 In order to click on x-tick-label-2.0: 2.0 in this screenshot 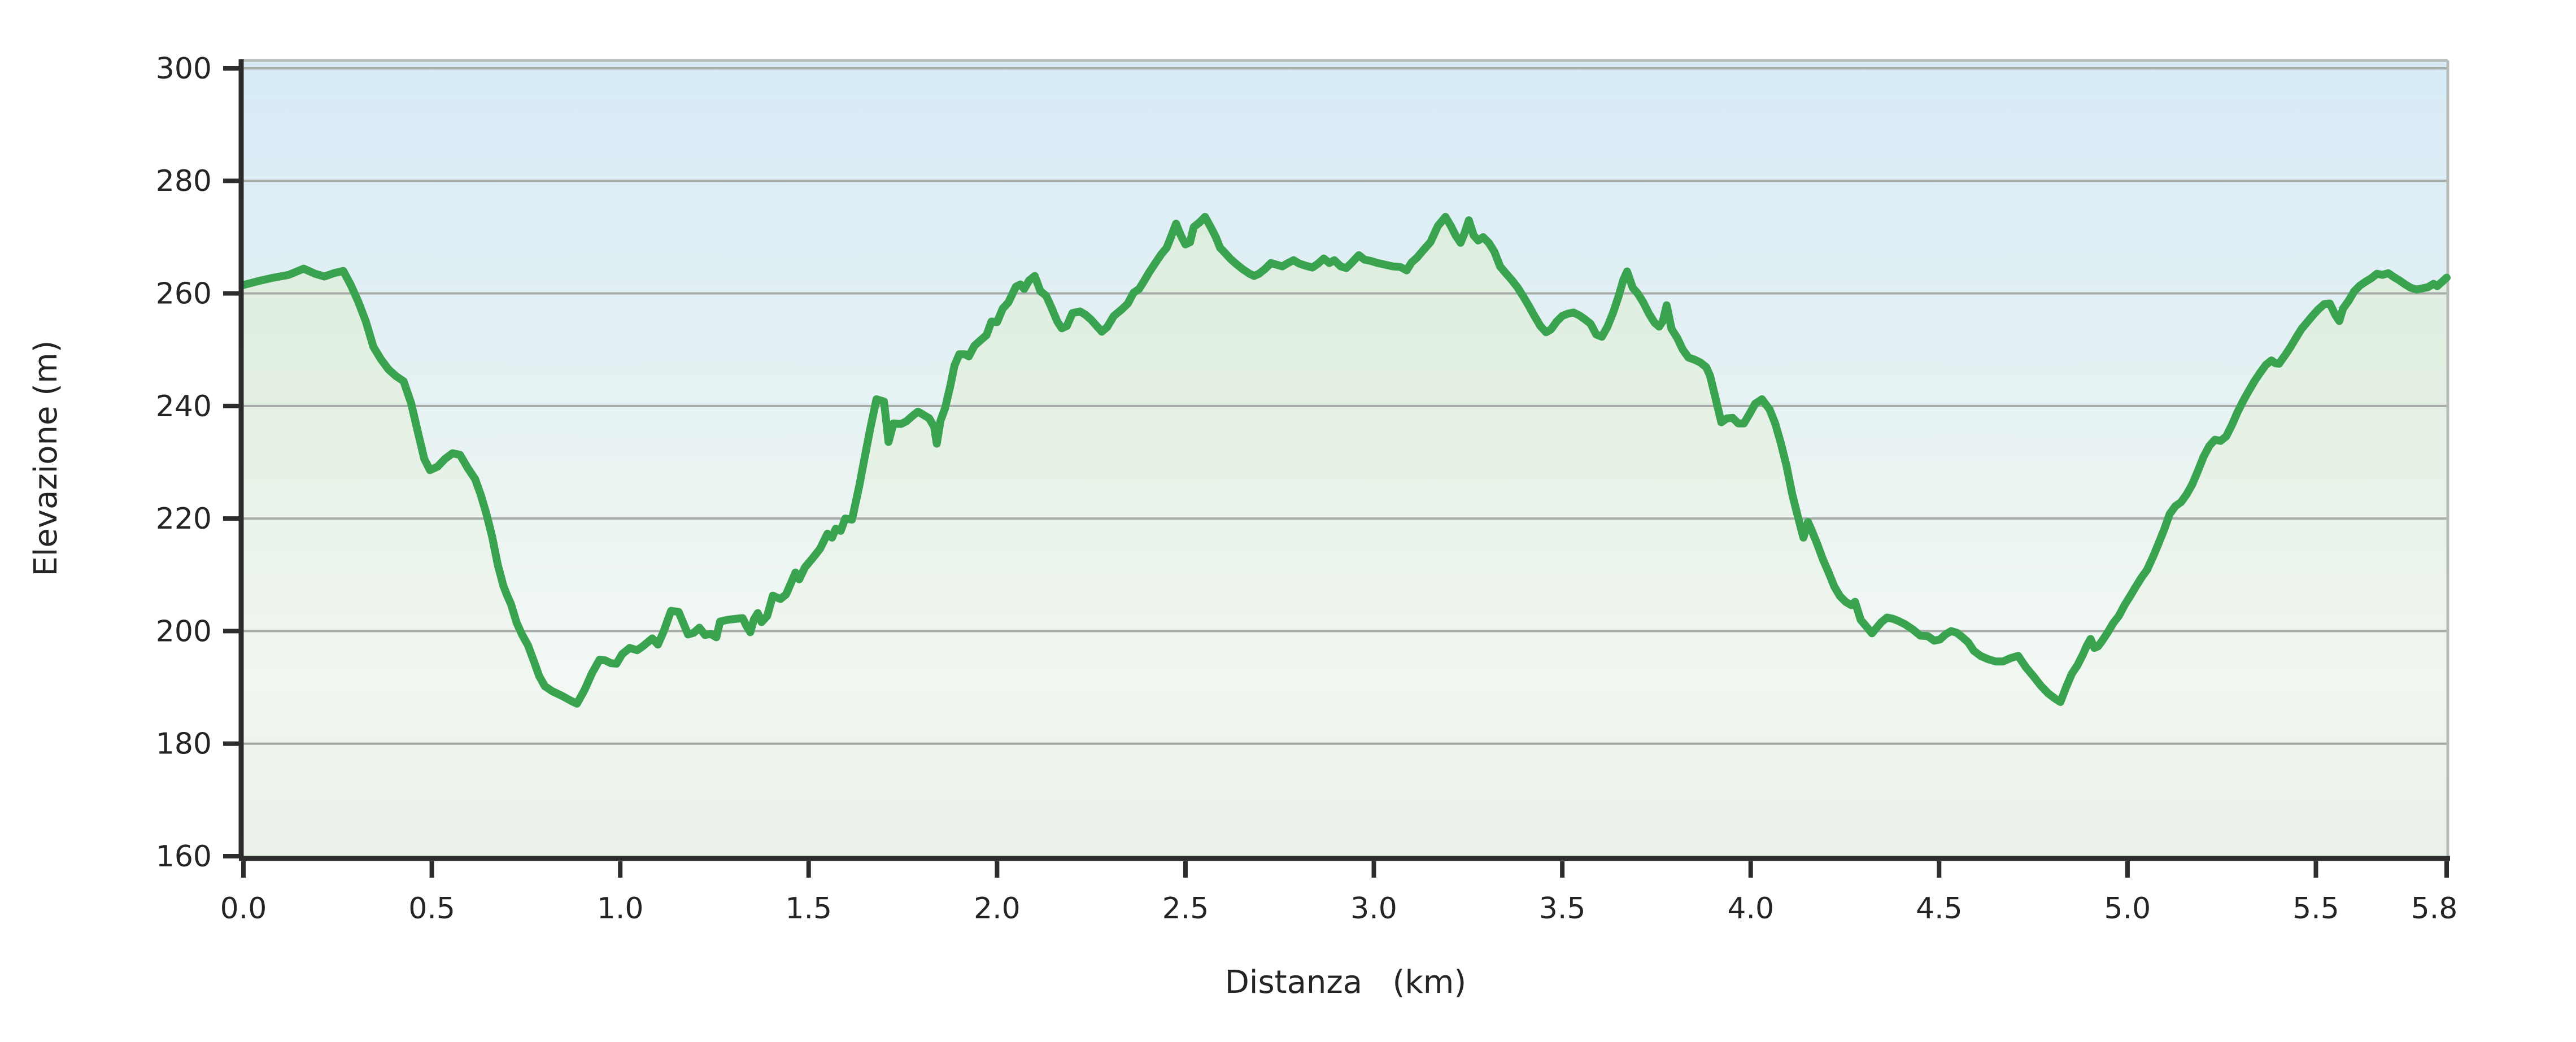, I will do `click(997, 909)`.